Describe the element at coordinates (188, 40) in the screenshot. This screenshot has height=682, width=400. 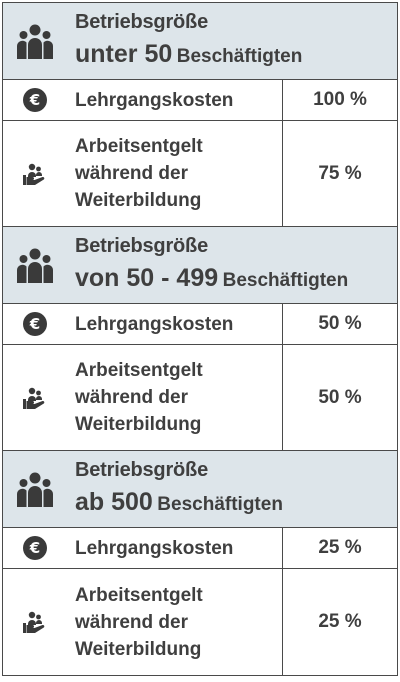
I see `section-header-text: Betriebsgröße unter 50 Beschäftigten` at that location.